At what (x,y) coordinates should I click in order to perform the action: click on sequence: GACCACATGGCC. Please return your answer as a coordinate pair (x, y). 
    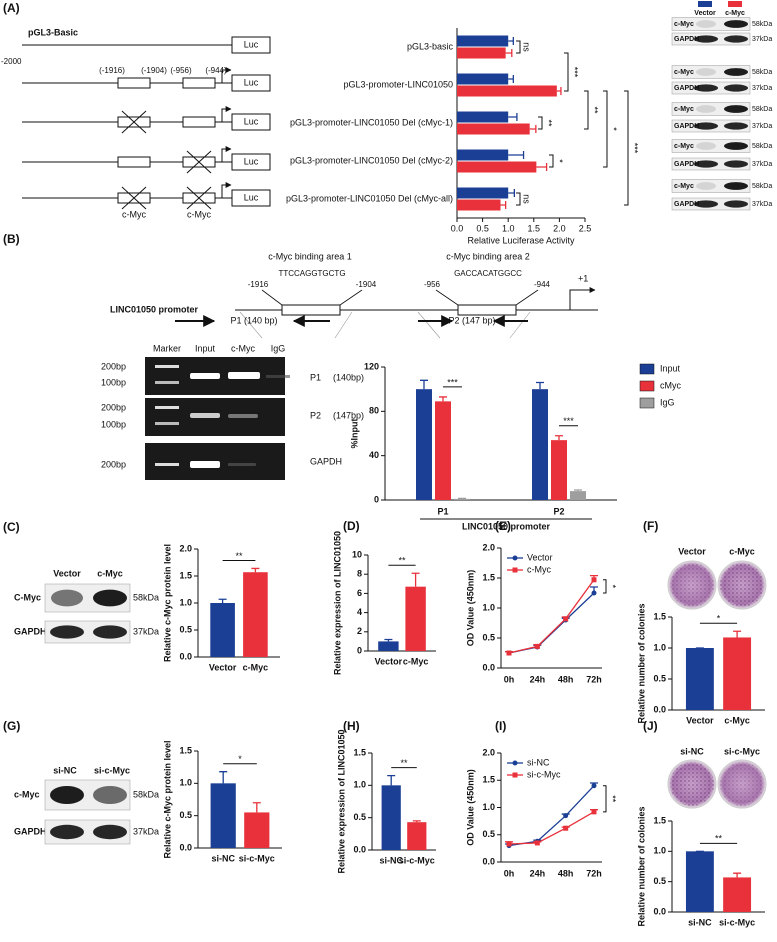
    Looking at the image, I should click on (488, 273).